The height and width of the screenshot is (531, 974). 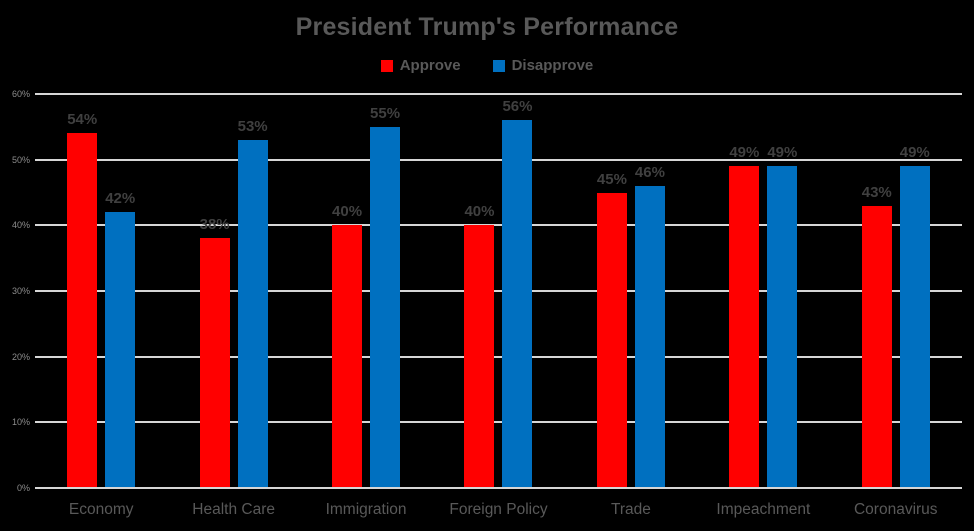 What do you see at coordinates (23, 487) in the screenshot?
I see `y-axis-tick-label: 0%` at bounding box center [23, 487].